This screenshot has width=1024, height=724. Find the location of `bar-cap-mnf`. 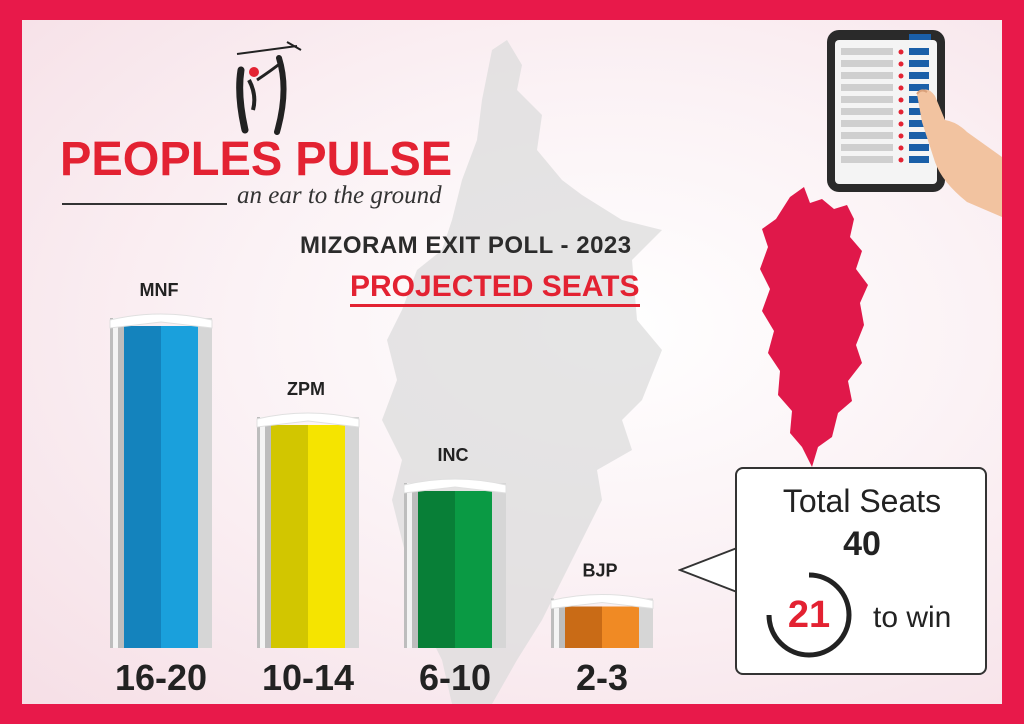

bar-cap-mnf is located at coordinates (161, 321).